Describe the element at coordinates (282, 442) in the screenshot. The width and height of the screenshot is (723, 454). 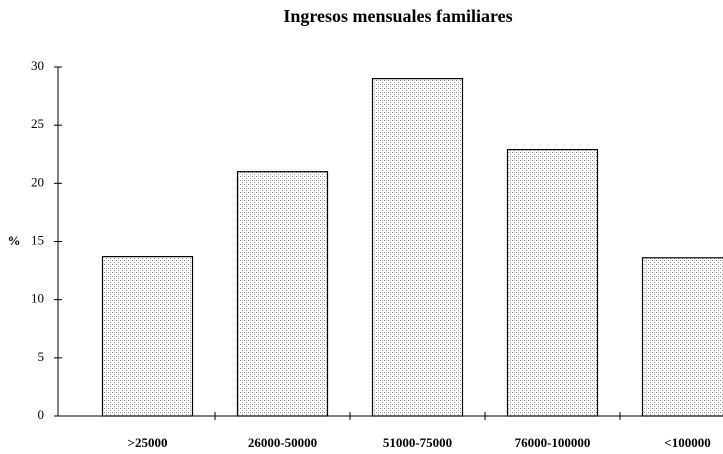
I see `x-tick-label: 26000-50000` at that location.